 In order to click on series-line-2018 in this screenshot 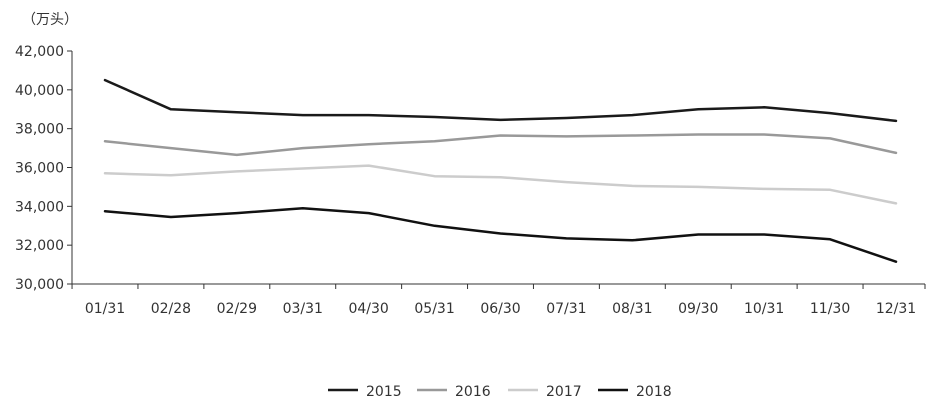, I will do `click(500, 235)`.